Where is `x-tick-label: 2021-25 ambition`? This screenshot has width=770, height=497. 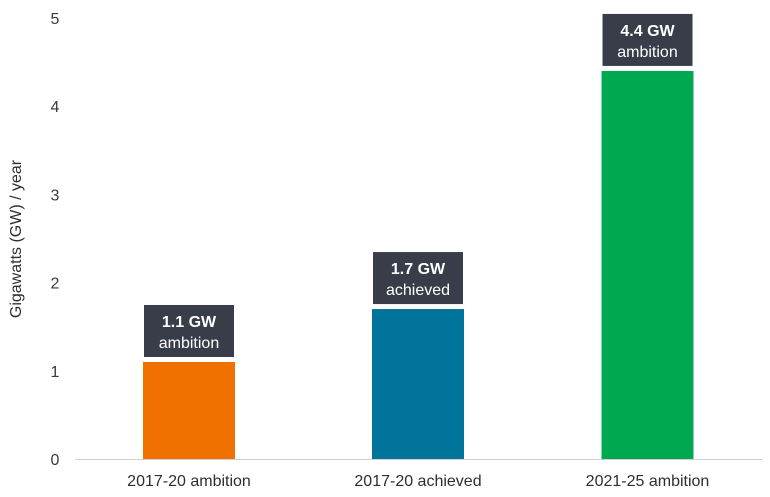
x-tick-label: 2021-25 ambition is located at coordinates (648, 481).